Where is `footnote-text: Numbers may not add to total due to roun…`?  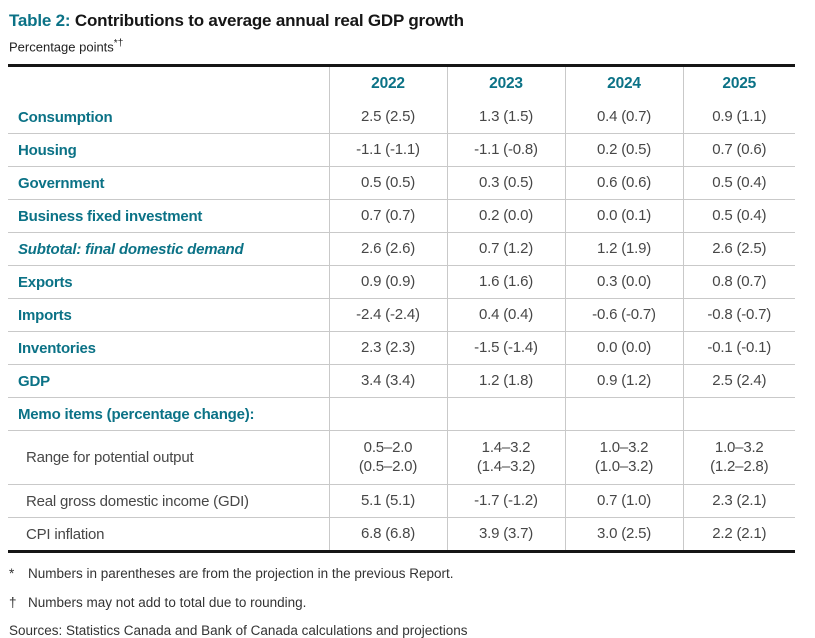 footnote-text: Numbers may not add to total due to roun… is located at coordinates (167, 602).